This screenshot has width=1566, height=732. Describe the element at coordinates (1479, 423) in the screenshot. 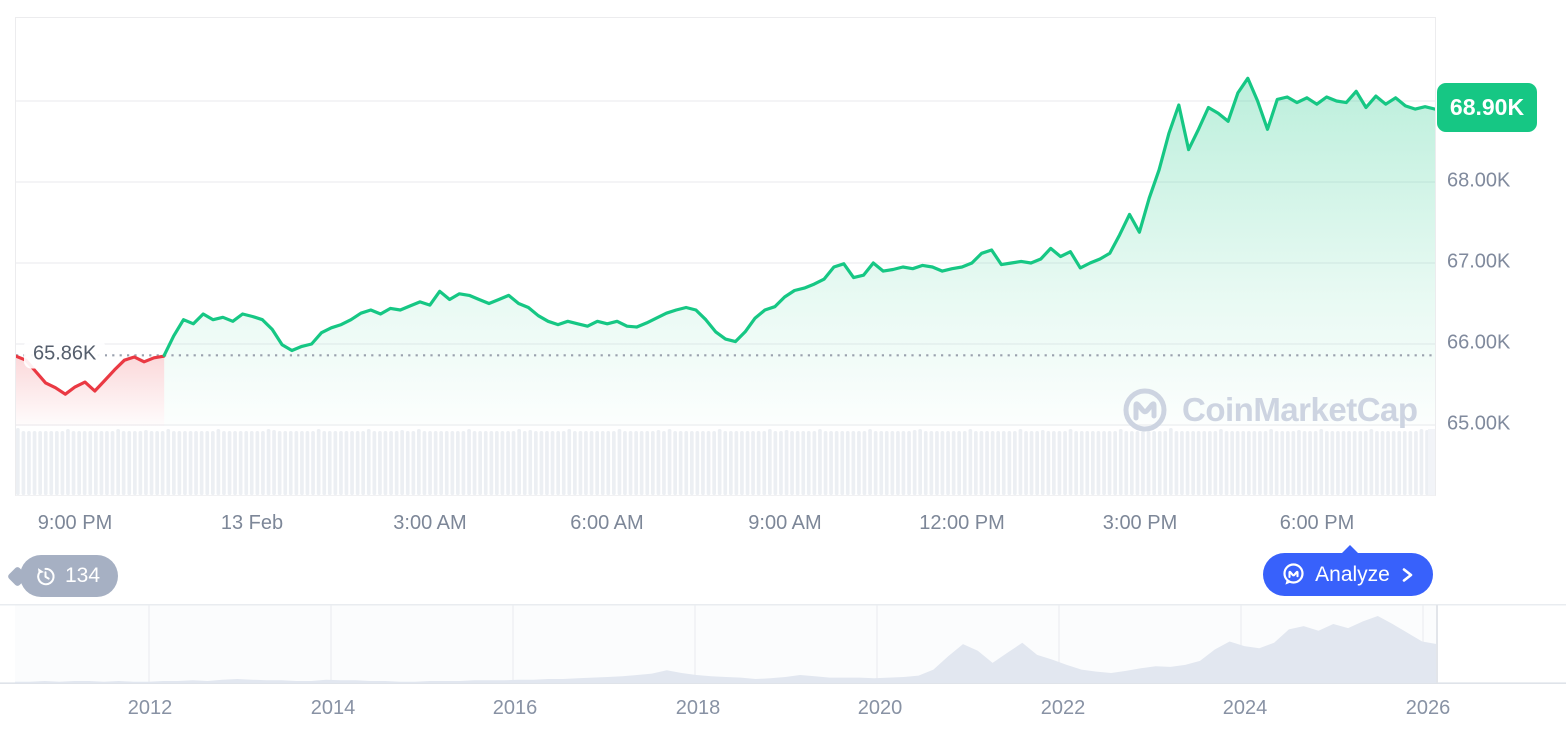

I see `y-axis-label: 65.00K` at that location.